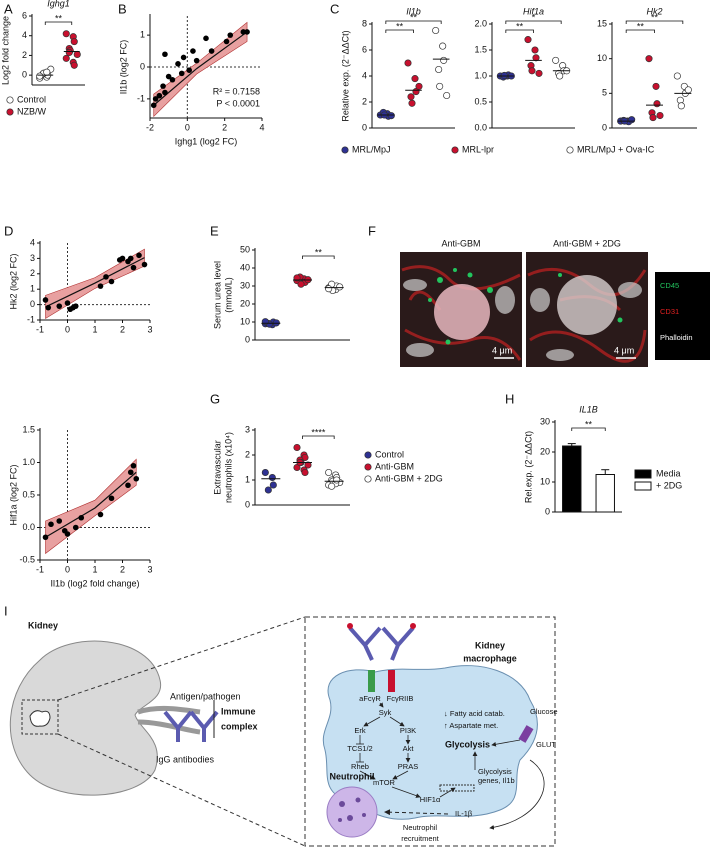 This screenshot has width=728, height=851. Describe the element at coordinates (122, 8) in the screenshot. I see `panel-label: B` at that location.